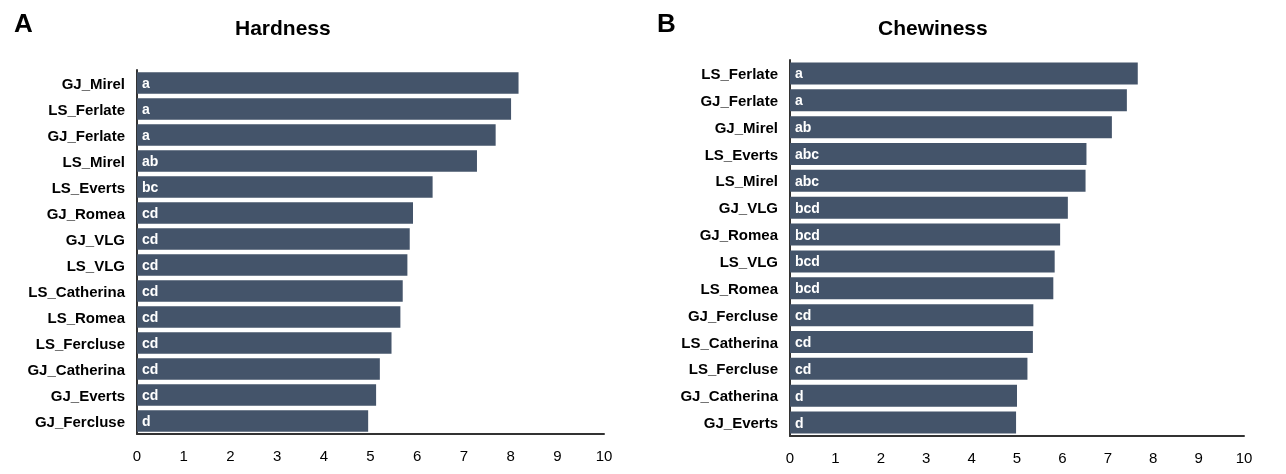 The image size is (1286, 474). Describe the element at coordinates (1153, 457) in the screenshot. I see `x-tick-label: 8` at that location.